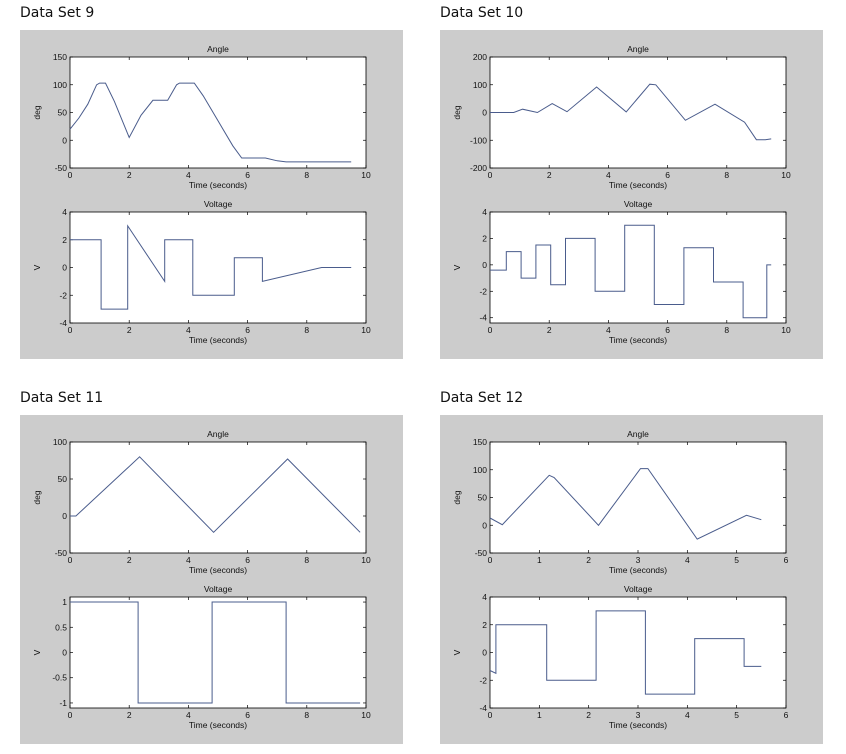  What do you see at coordinates (63, 703) in the screenshot?
I see `y-tick-label: -1` at bounding box center [63, 703].